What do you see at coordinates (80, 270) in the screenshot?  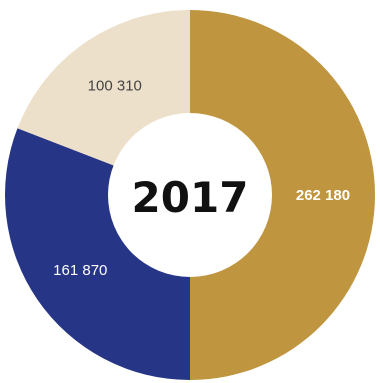 I see `slice-value-label-2: 161 870` at bounding box center [80, 270].